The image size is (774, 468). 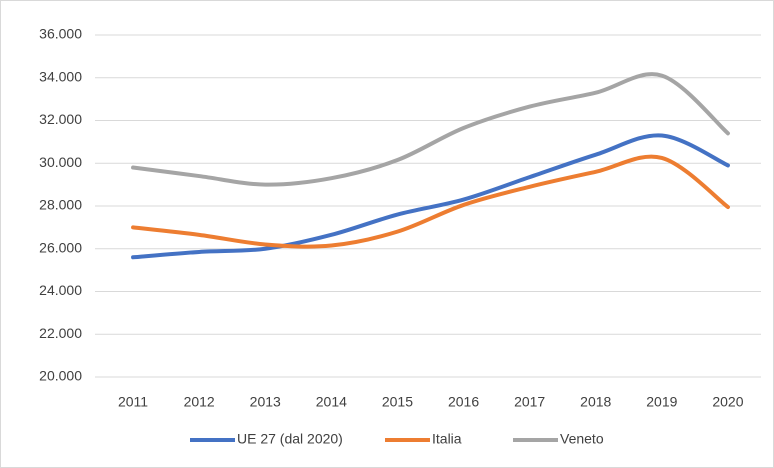 What do you see at coordinates (463, 402) in the screenshot?
I see `x-tick-label: 2016` at bounding box center [463, 402].